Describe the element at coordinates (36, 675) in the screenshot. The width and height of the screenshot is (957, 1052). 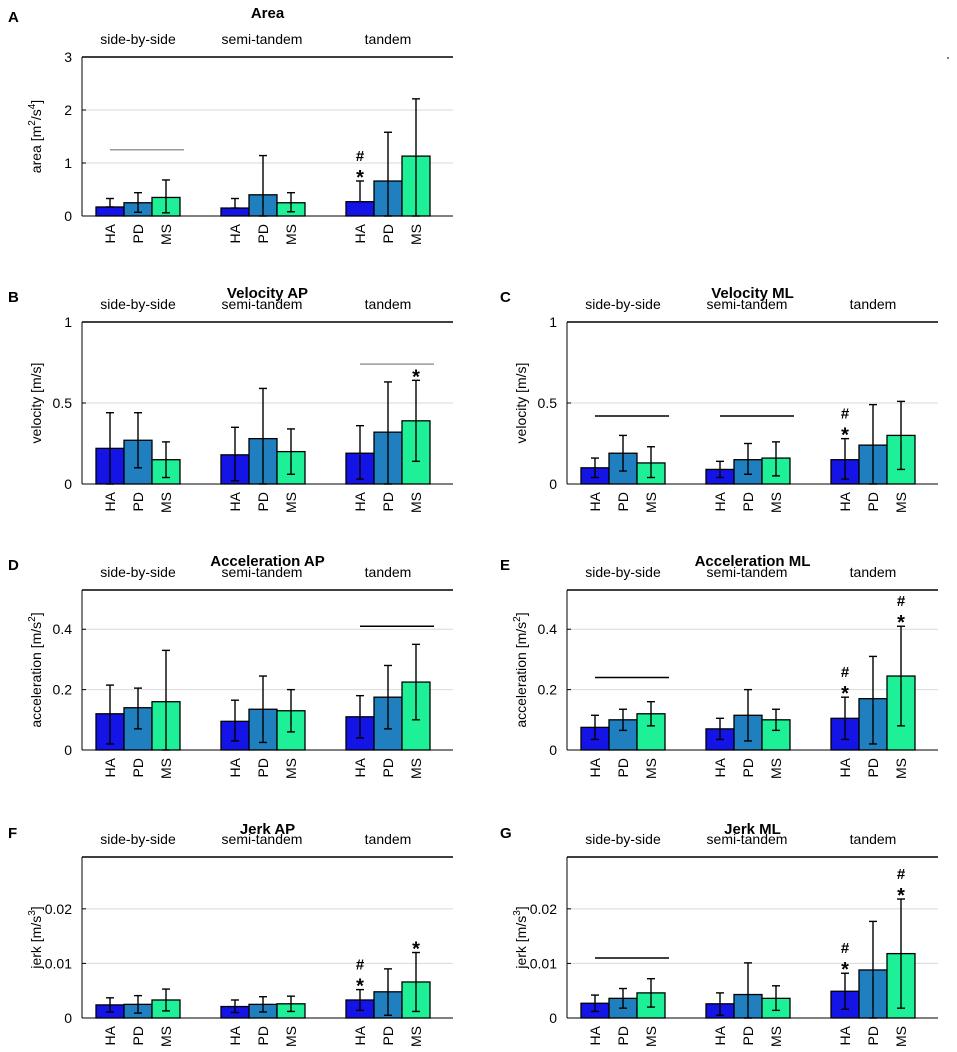
I see `y-axis-label-part: acceleration [m/s` at that location.